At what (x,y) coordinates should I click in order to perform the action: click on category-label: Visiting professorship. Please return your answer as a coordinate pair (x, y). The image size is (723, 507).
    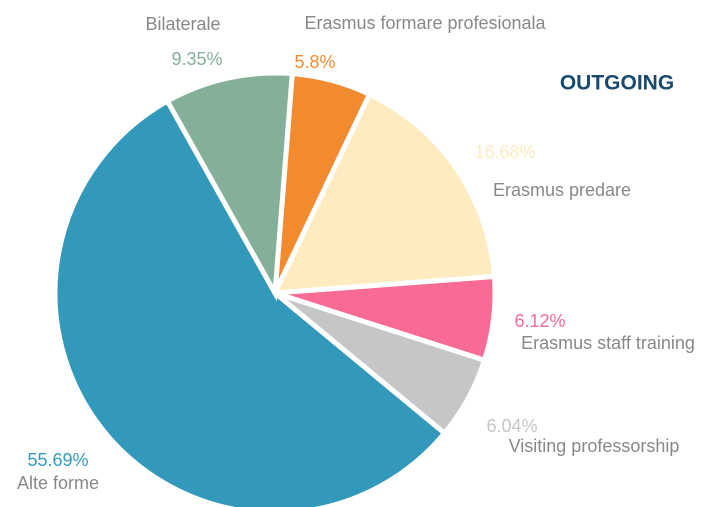
    Looking at the image, I should click on (594, 446).